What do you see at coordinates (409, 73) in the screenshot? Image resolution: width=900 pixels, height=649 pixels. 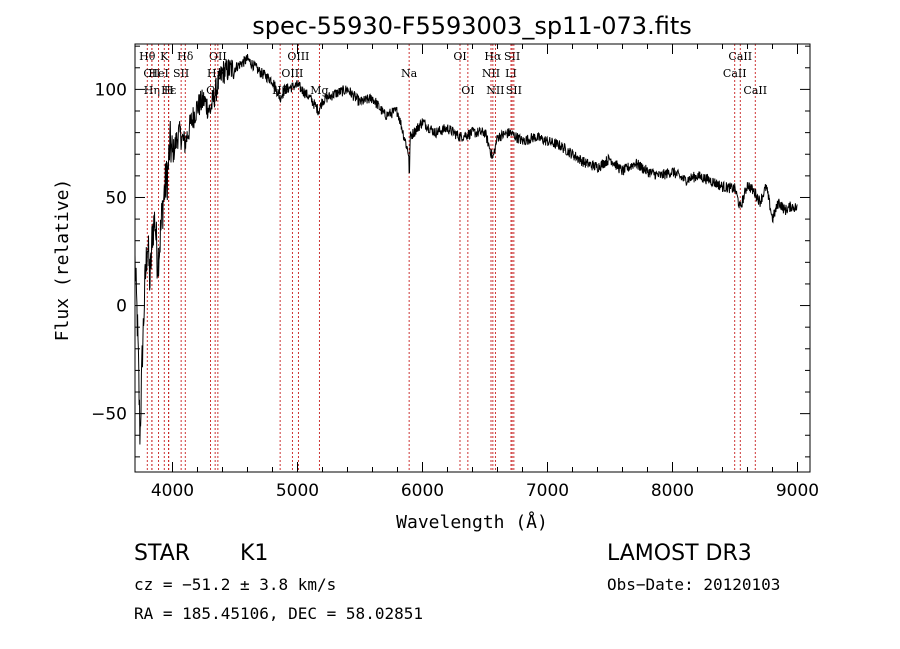 I see `line-marker-label: Na` at bounding box center [409, 73].